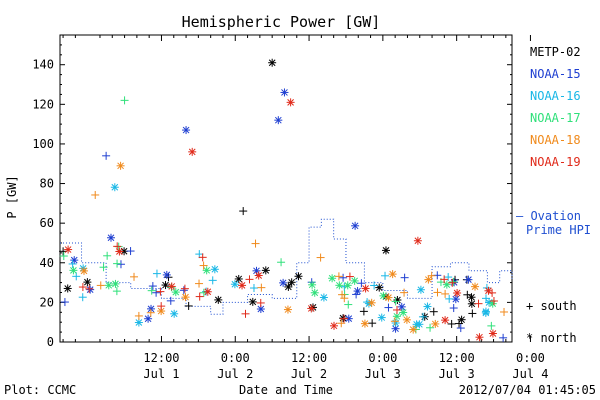 The image size is (600, 400). Describe the element at coordinates (558, 230) in the screenshot. I see `legend-ovation-line2: Prime HPI` at that location.